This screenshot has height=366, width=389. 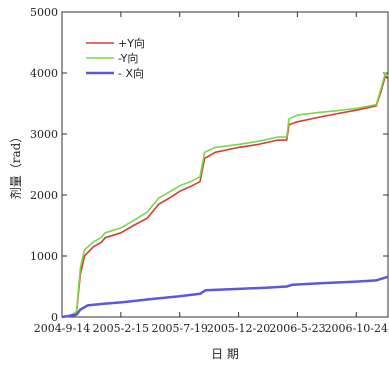 What do you see at coordinates (54, 317) in the screenshot?
I see `y-tick-label: 0` at bounding box center [54, 317].